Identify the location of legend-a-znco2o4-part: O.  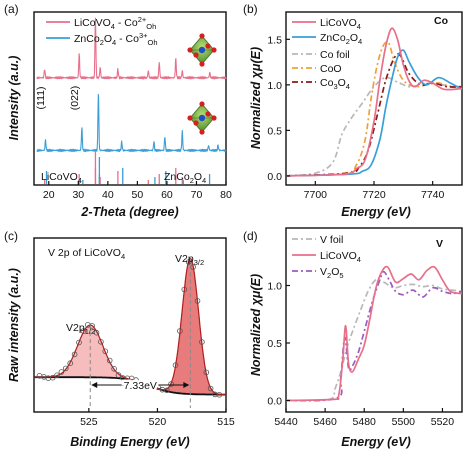
(108, 39).